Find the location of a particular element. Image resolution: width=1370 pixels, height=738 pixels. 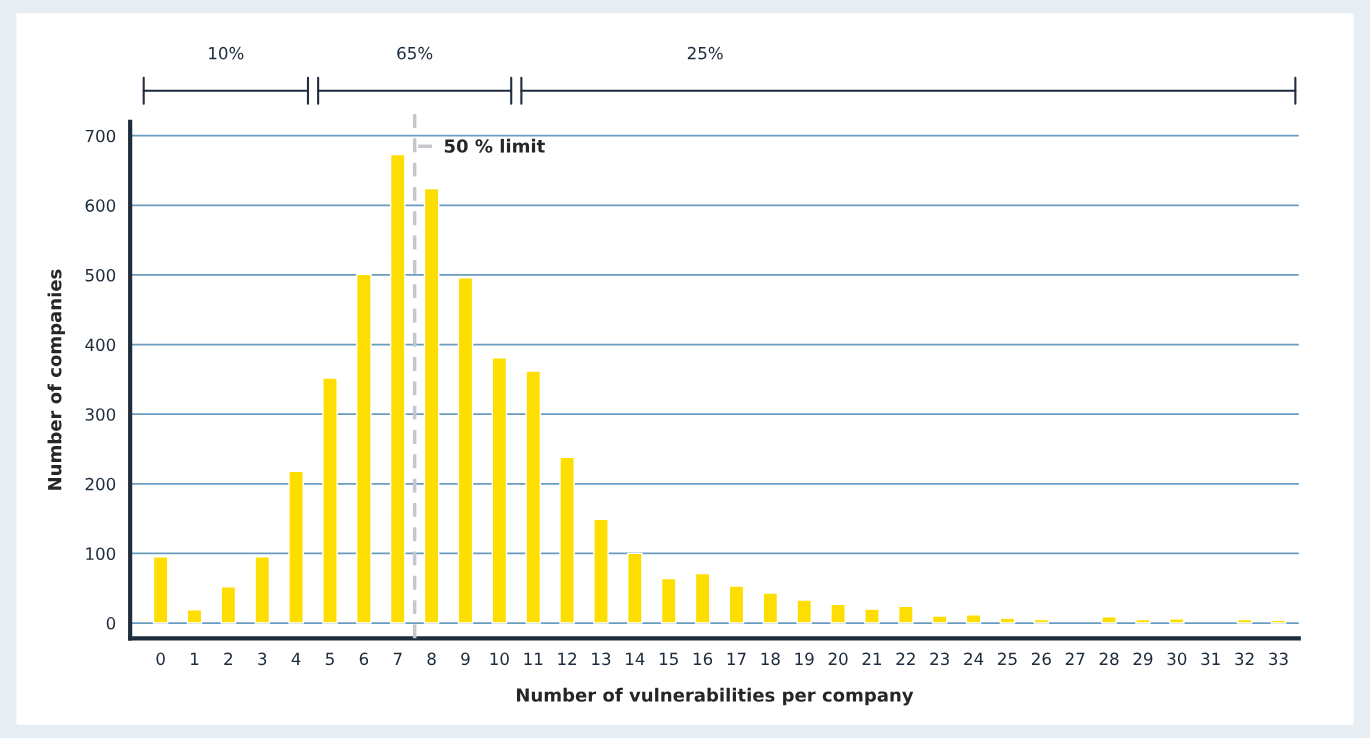

x-tick-label: 19 is located at coordinates (804, 659).